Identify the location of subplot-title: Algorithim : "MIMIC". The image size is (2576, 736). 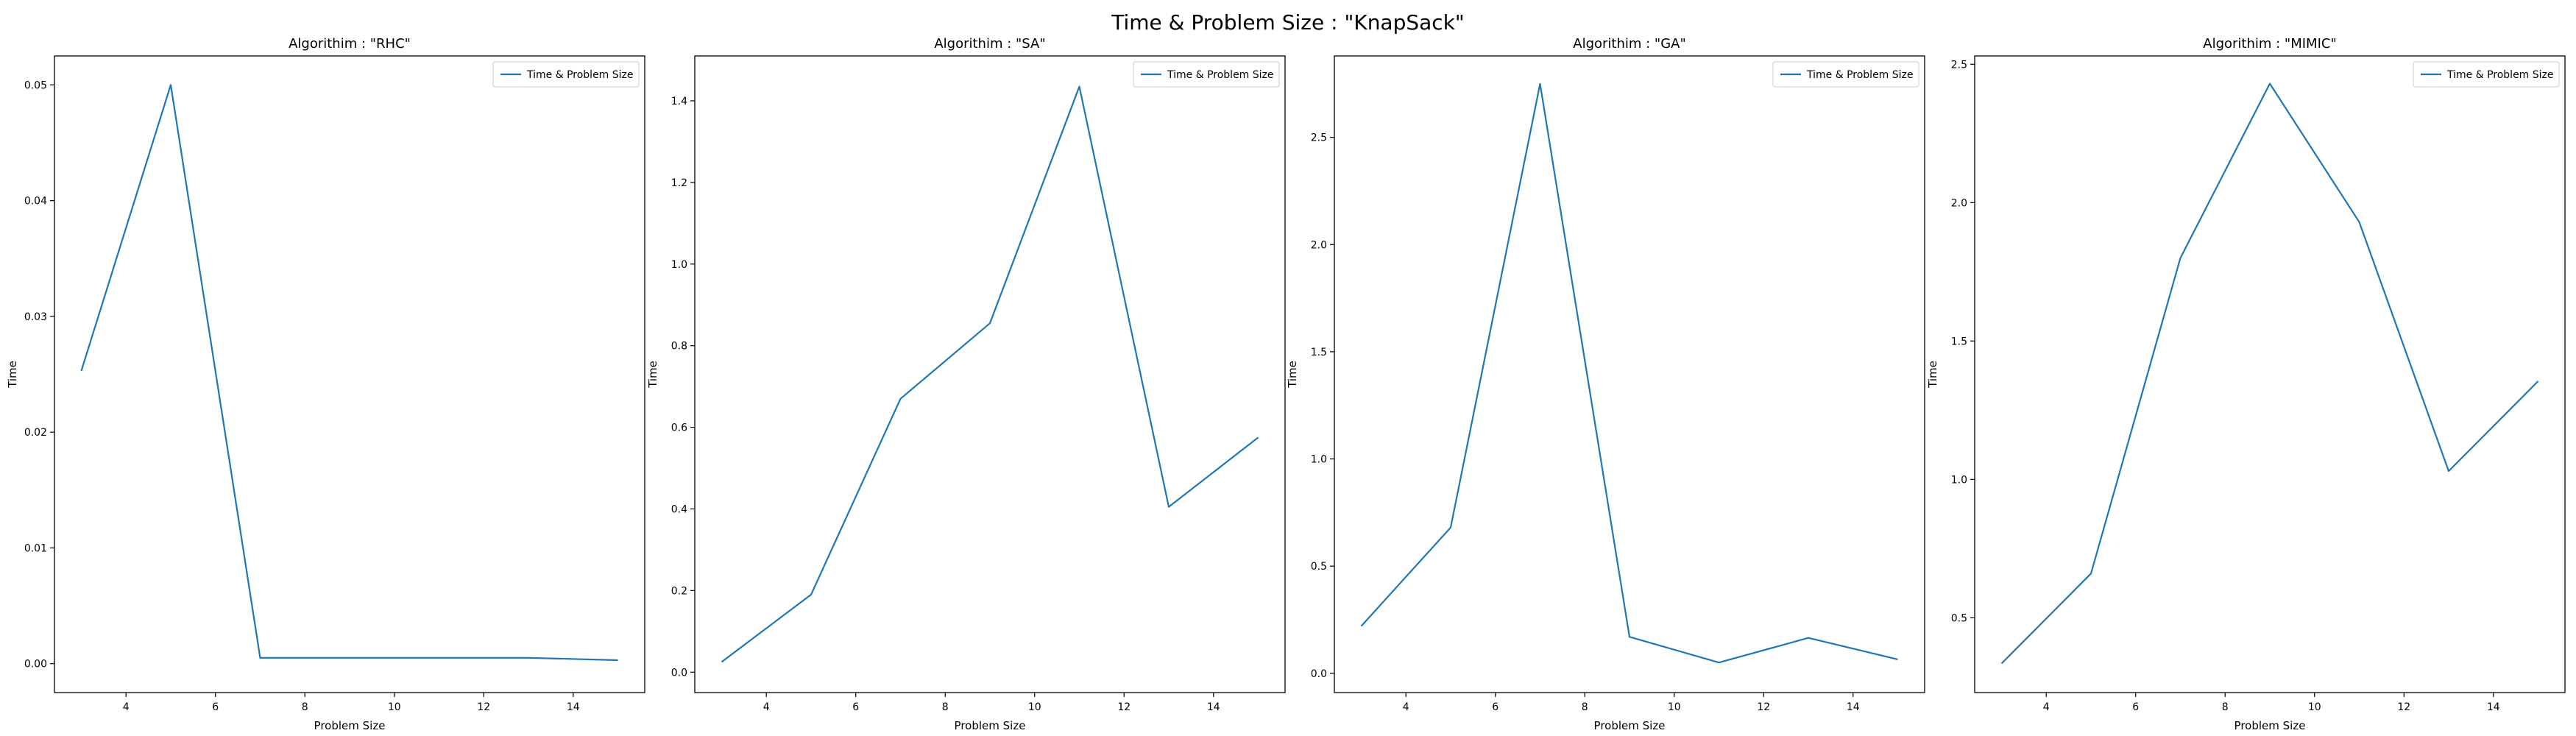
(2269, 44).